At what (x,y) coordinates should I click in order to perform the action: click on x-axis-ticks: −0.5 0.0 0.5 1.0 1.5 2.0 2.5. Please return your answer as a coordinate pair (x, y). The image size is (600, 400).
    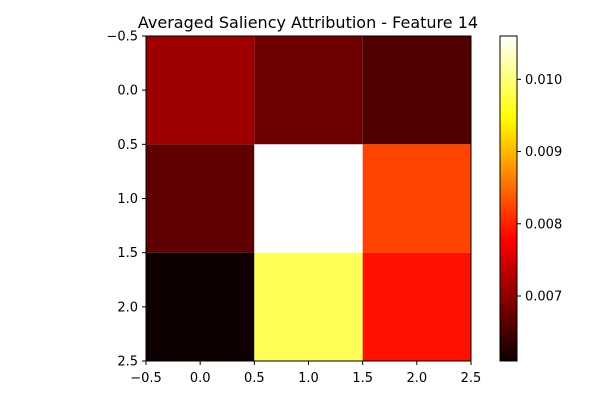
    Looking at the image, I should click on (305, 373).